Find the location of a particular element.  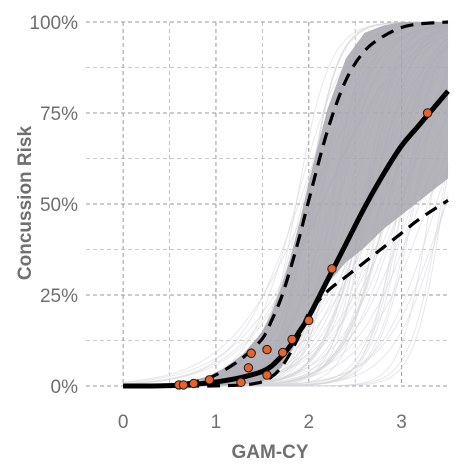

y-axis-ticks: 0% 25% 50% 75% 100% is located at coordinates (53, 205).